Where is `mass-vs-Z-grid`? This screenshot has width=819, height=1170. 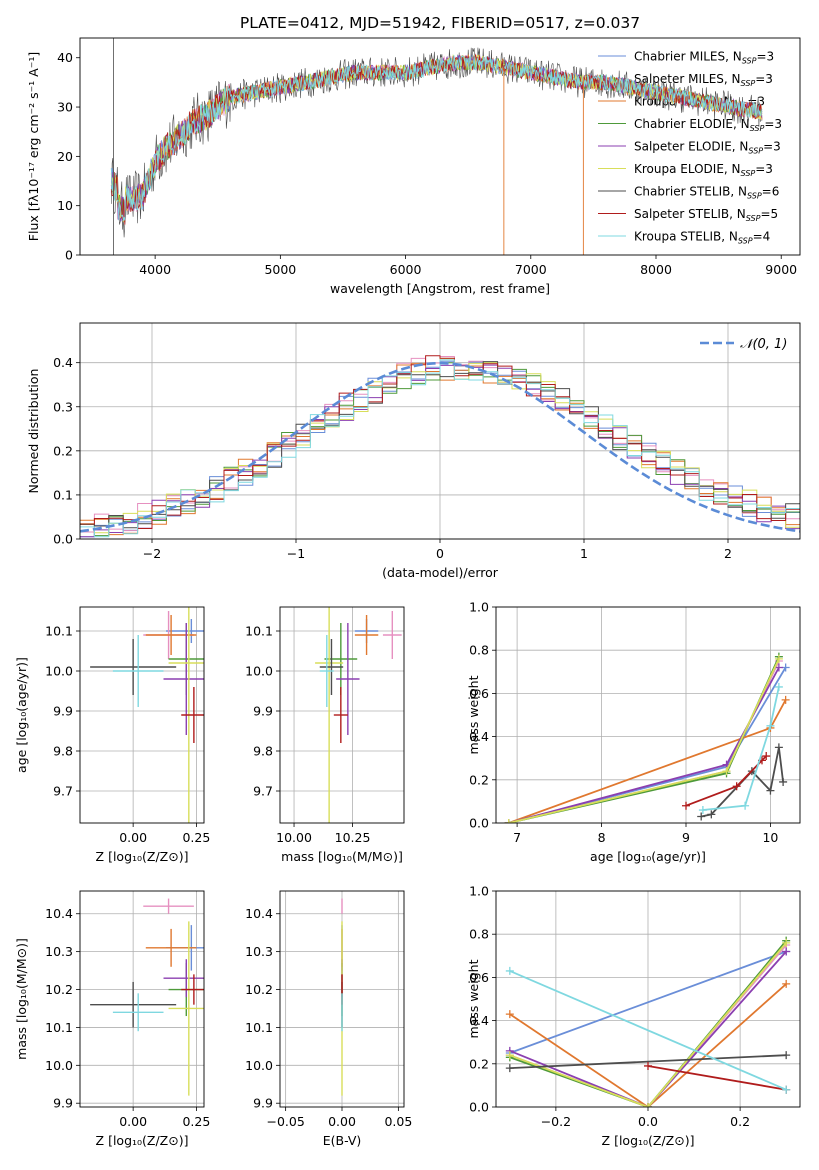 mass-vs-Z-grid is located at coordinates (142, 999).